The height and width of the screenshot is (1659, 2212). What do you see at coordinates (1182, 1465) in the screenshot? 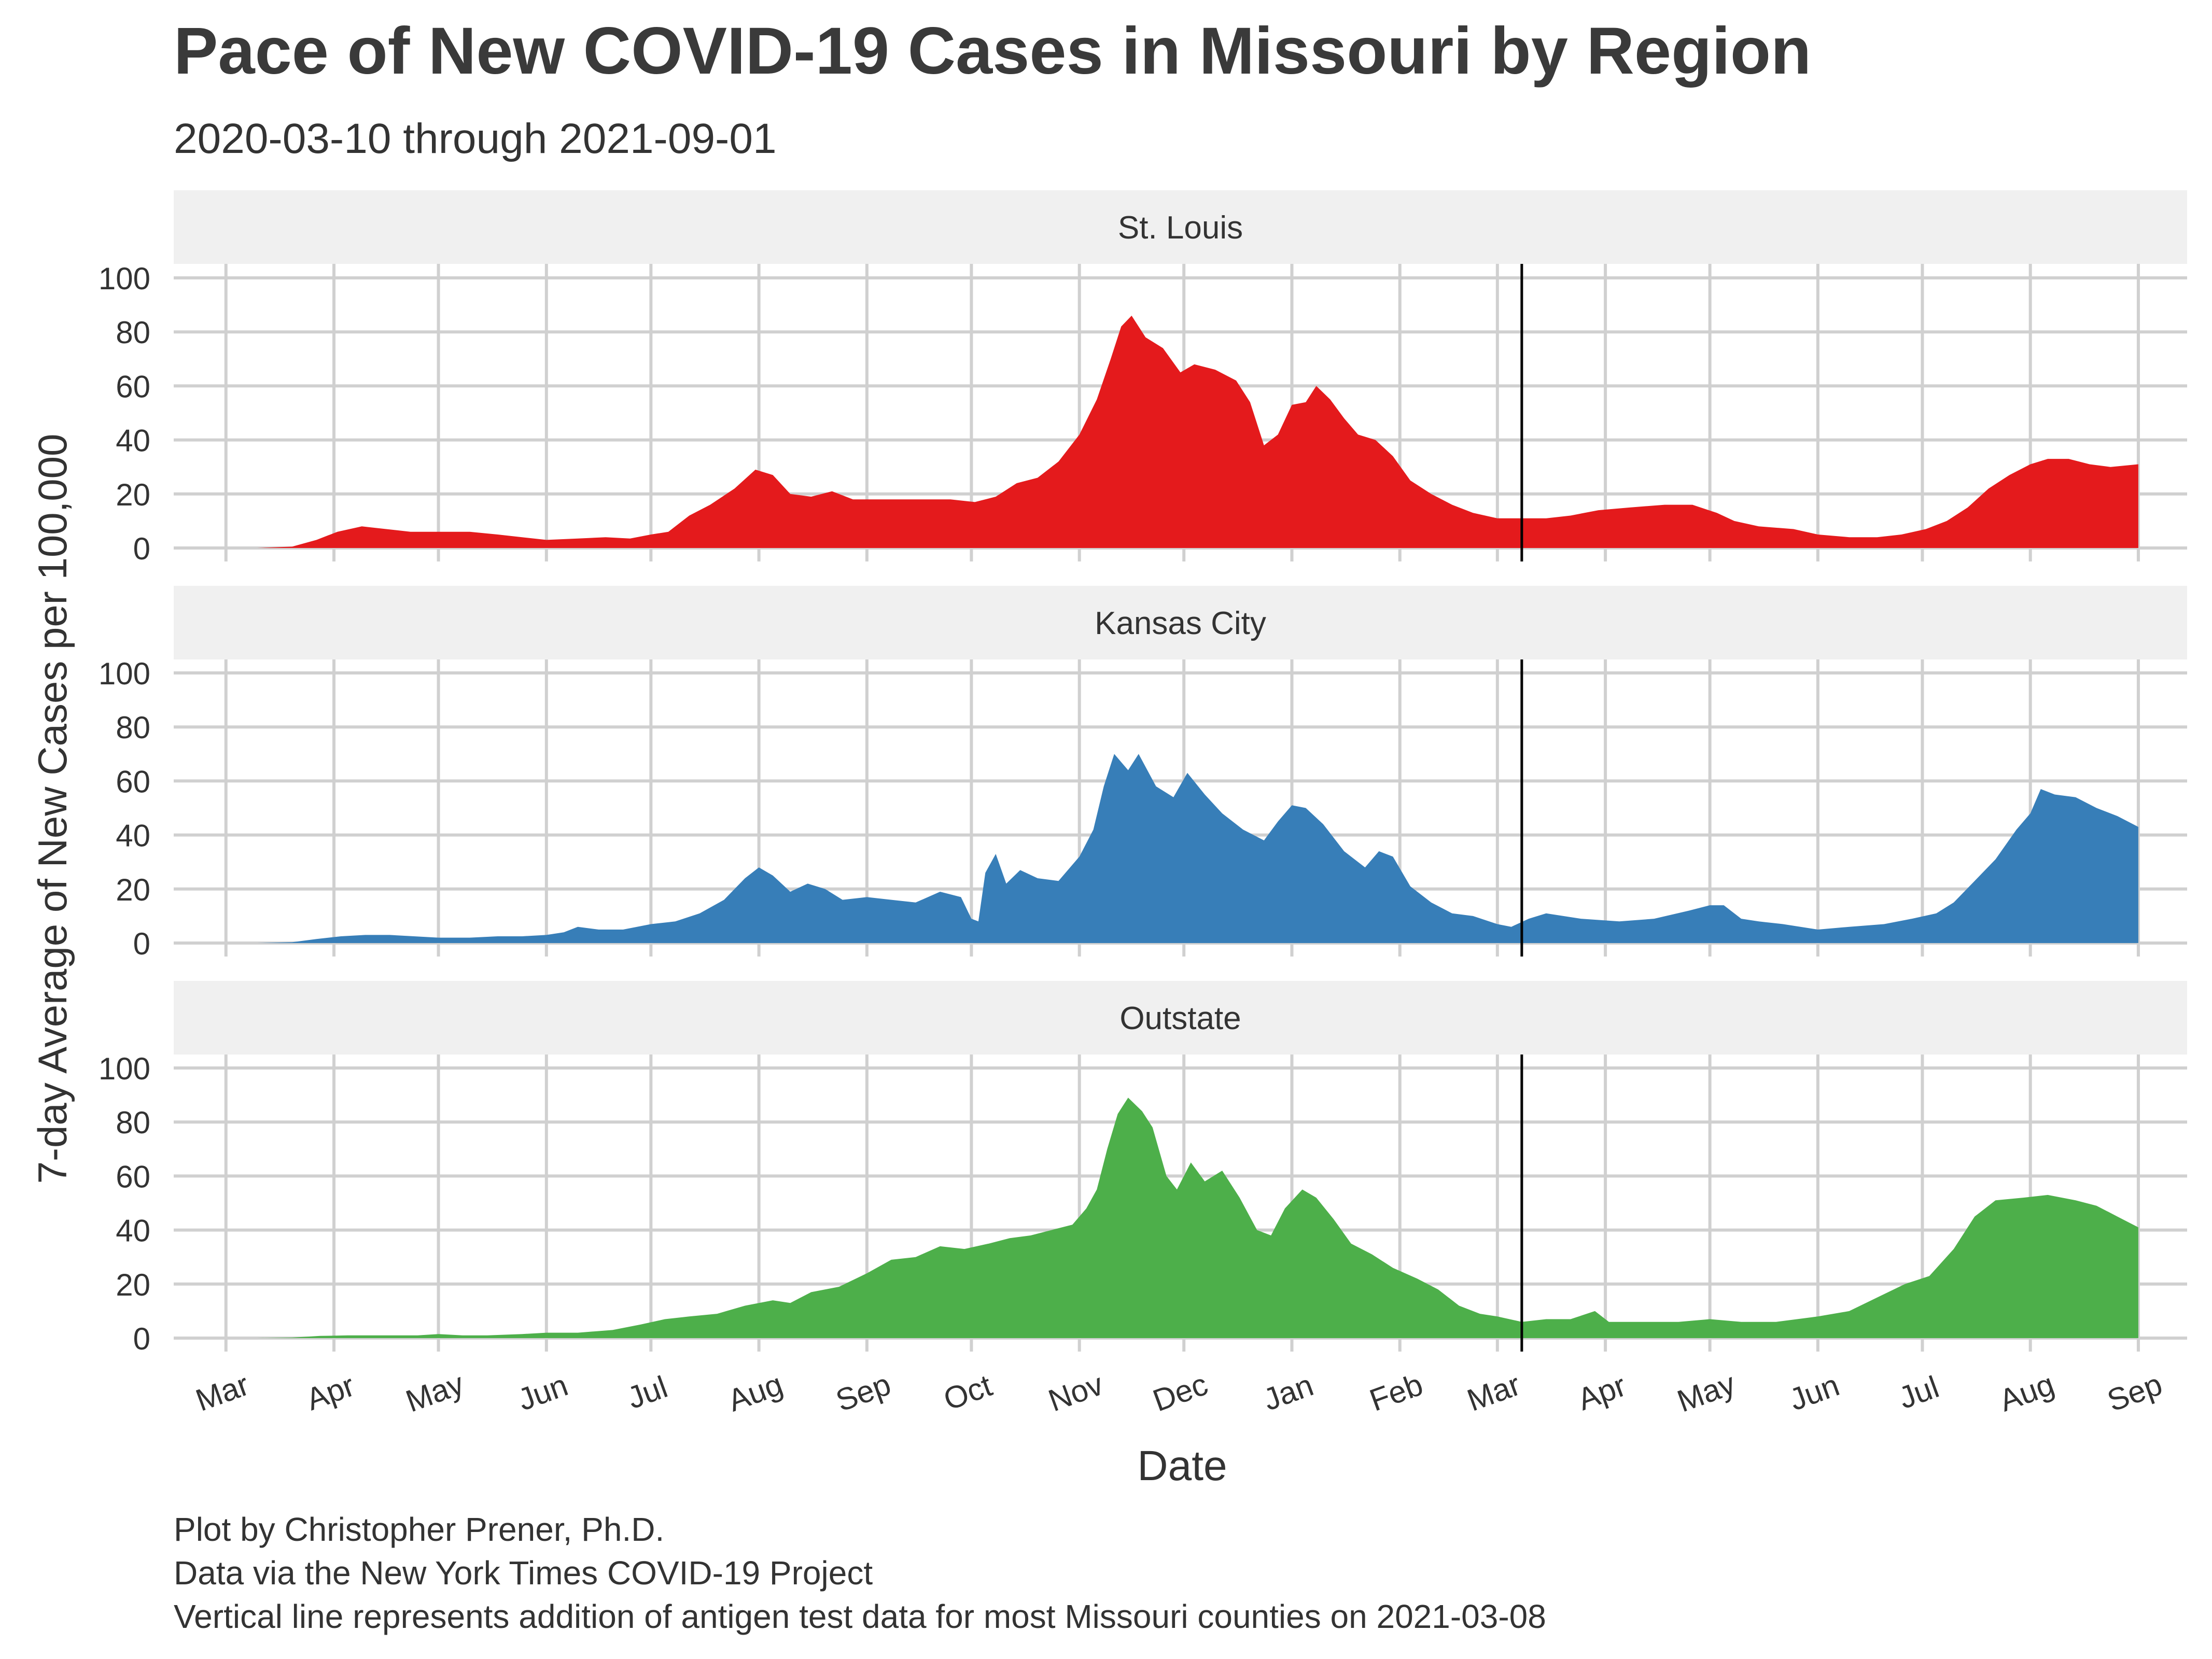
I see `x-axis-title: Date` at bounding box center [1182, 1465].